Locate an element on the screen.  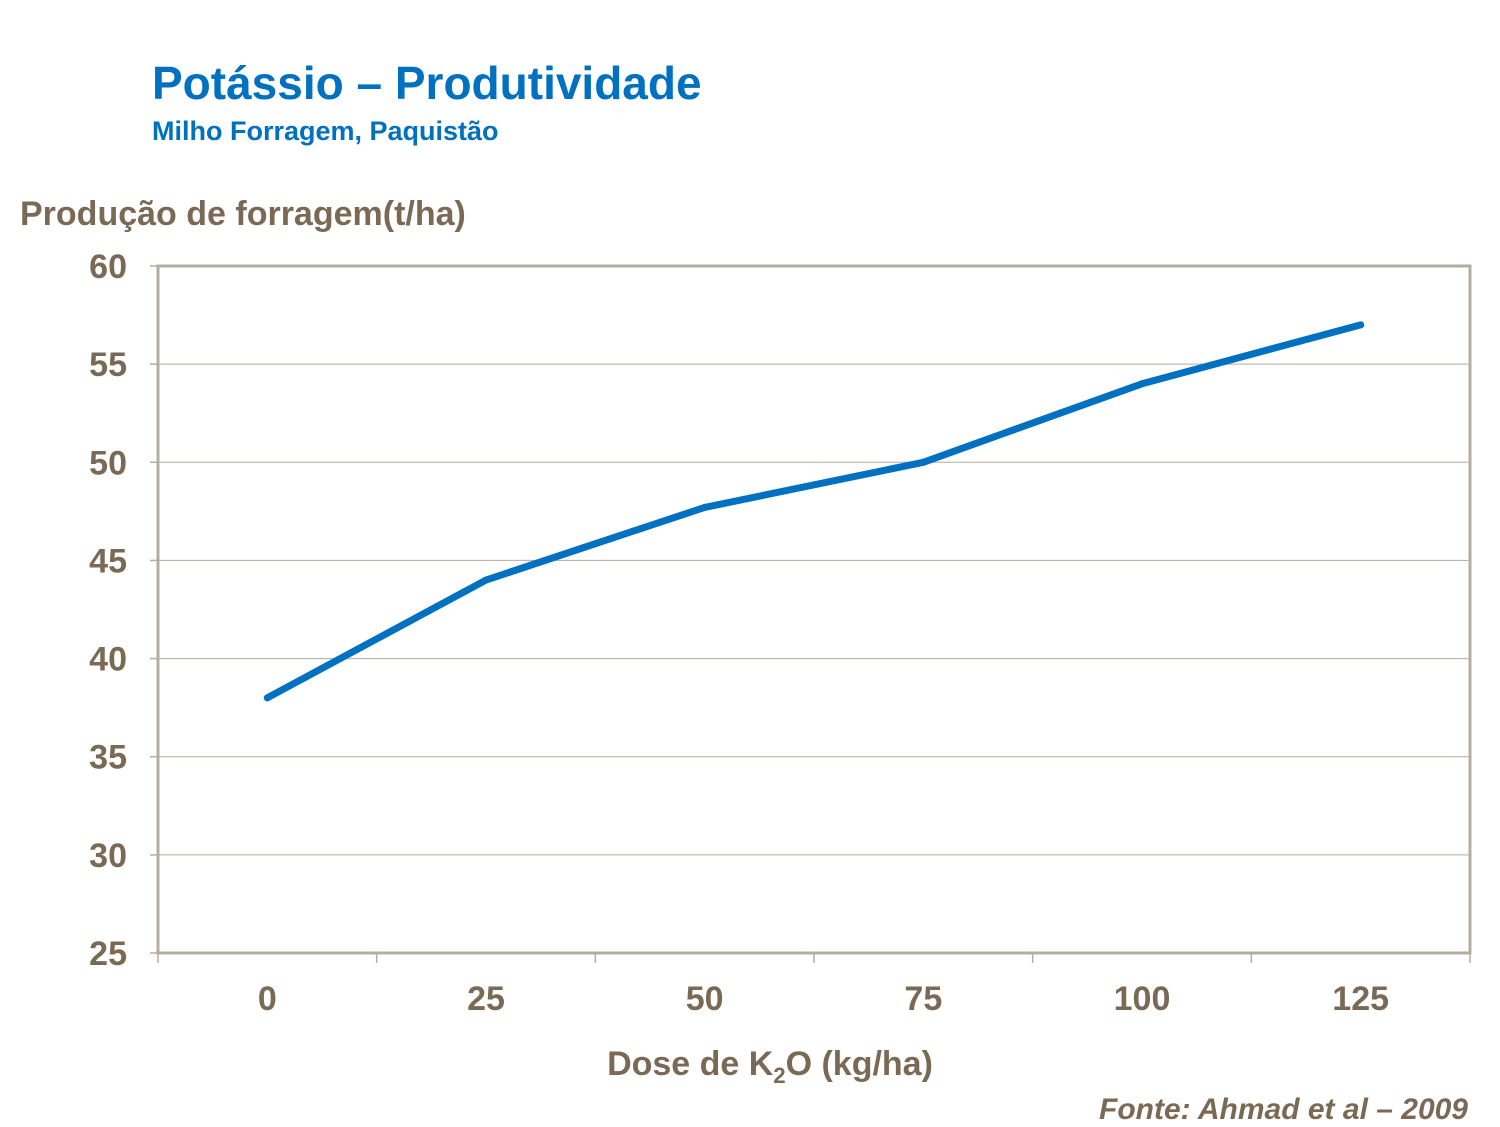
y-tick-label: 45 is located at coordinates (108, 561).